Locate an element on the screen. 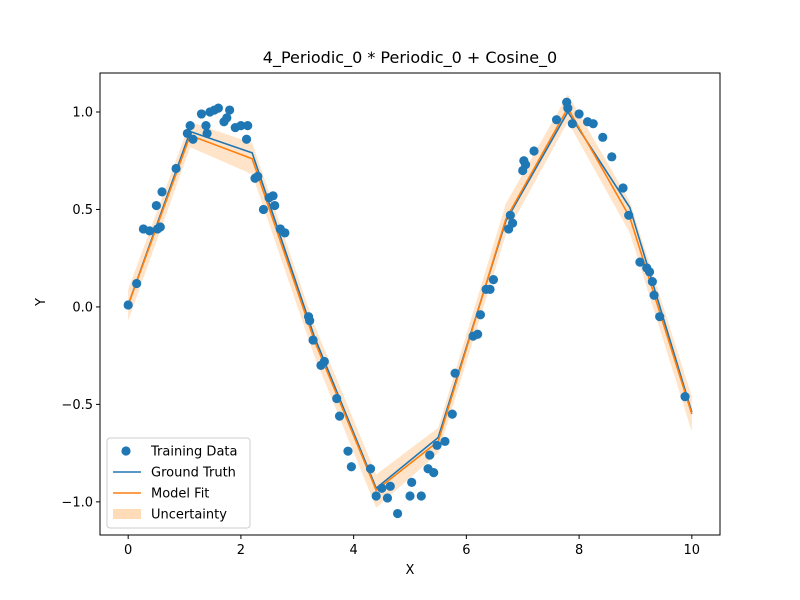 This screenshot has height=600, width=800. y-tick-label: −1.0 is located at coordinates (77, 502).